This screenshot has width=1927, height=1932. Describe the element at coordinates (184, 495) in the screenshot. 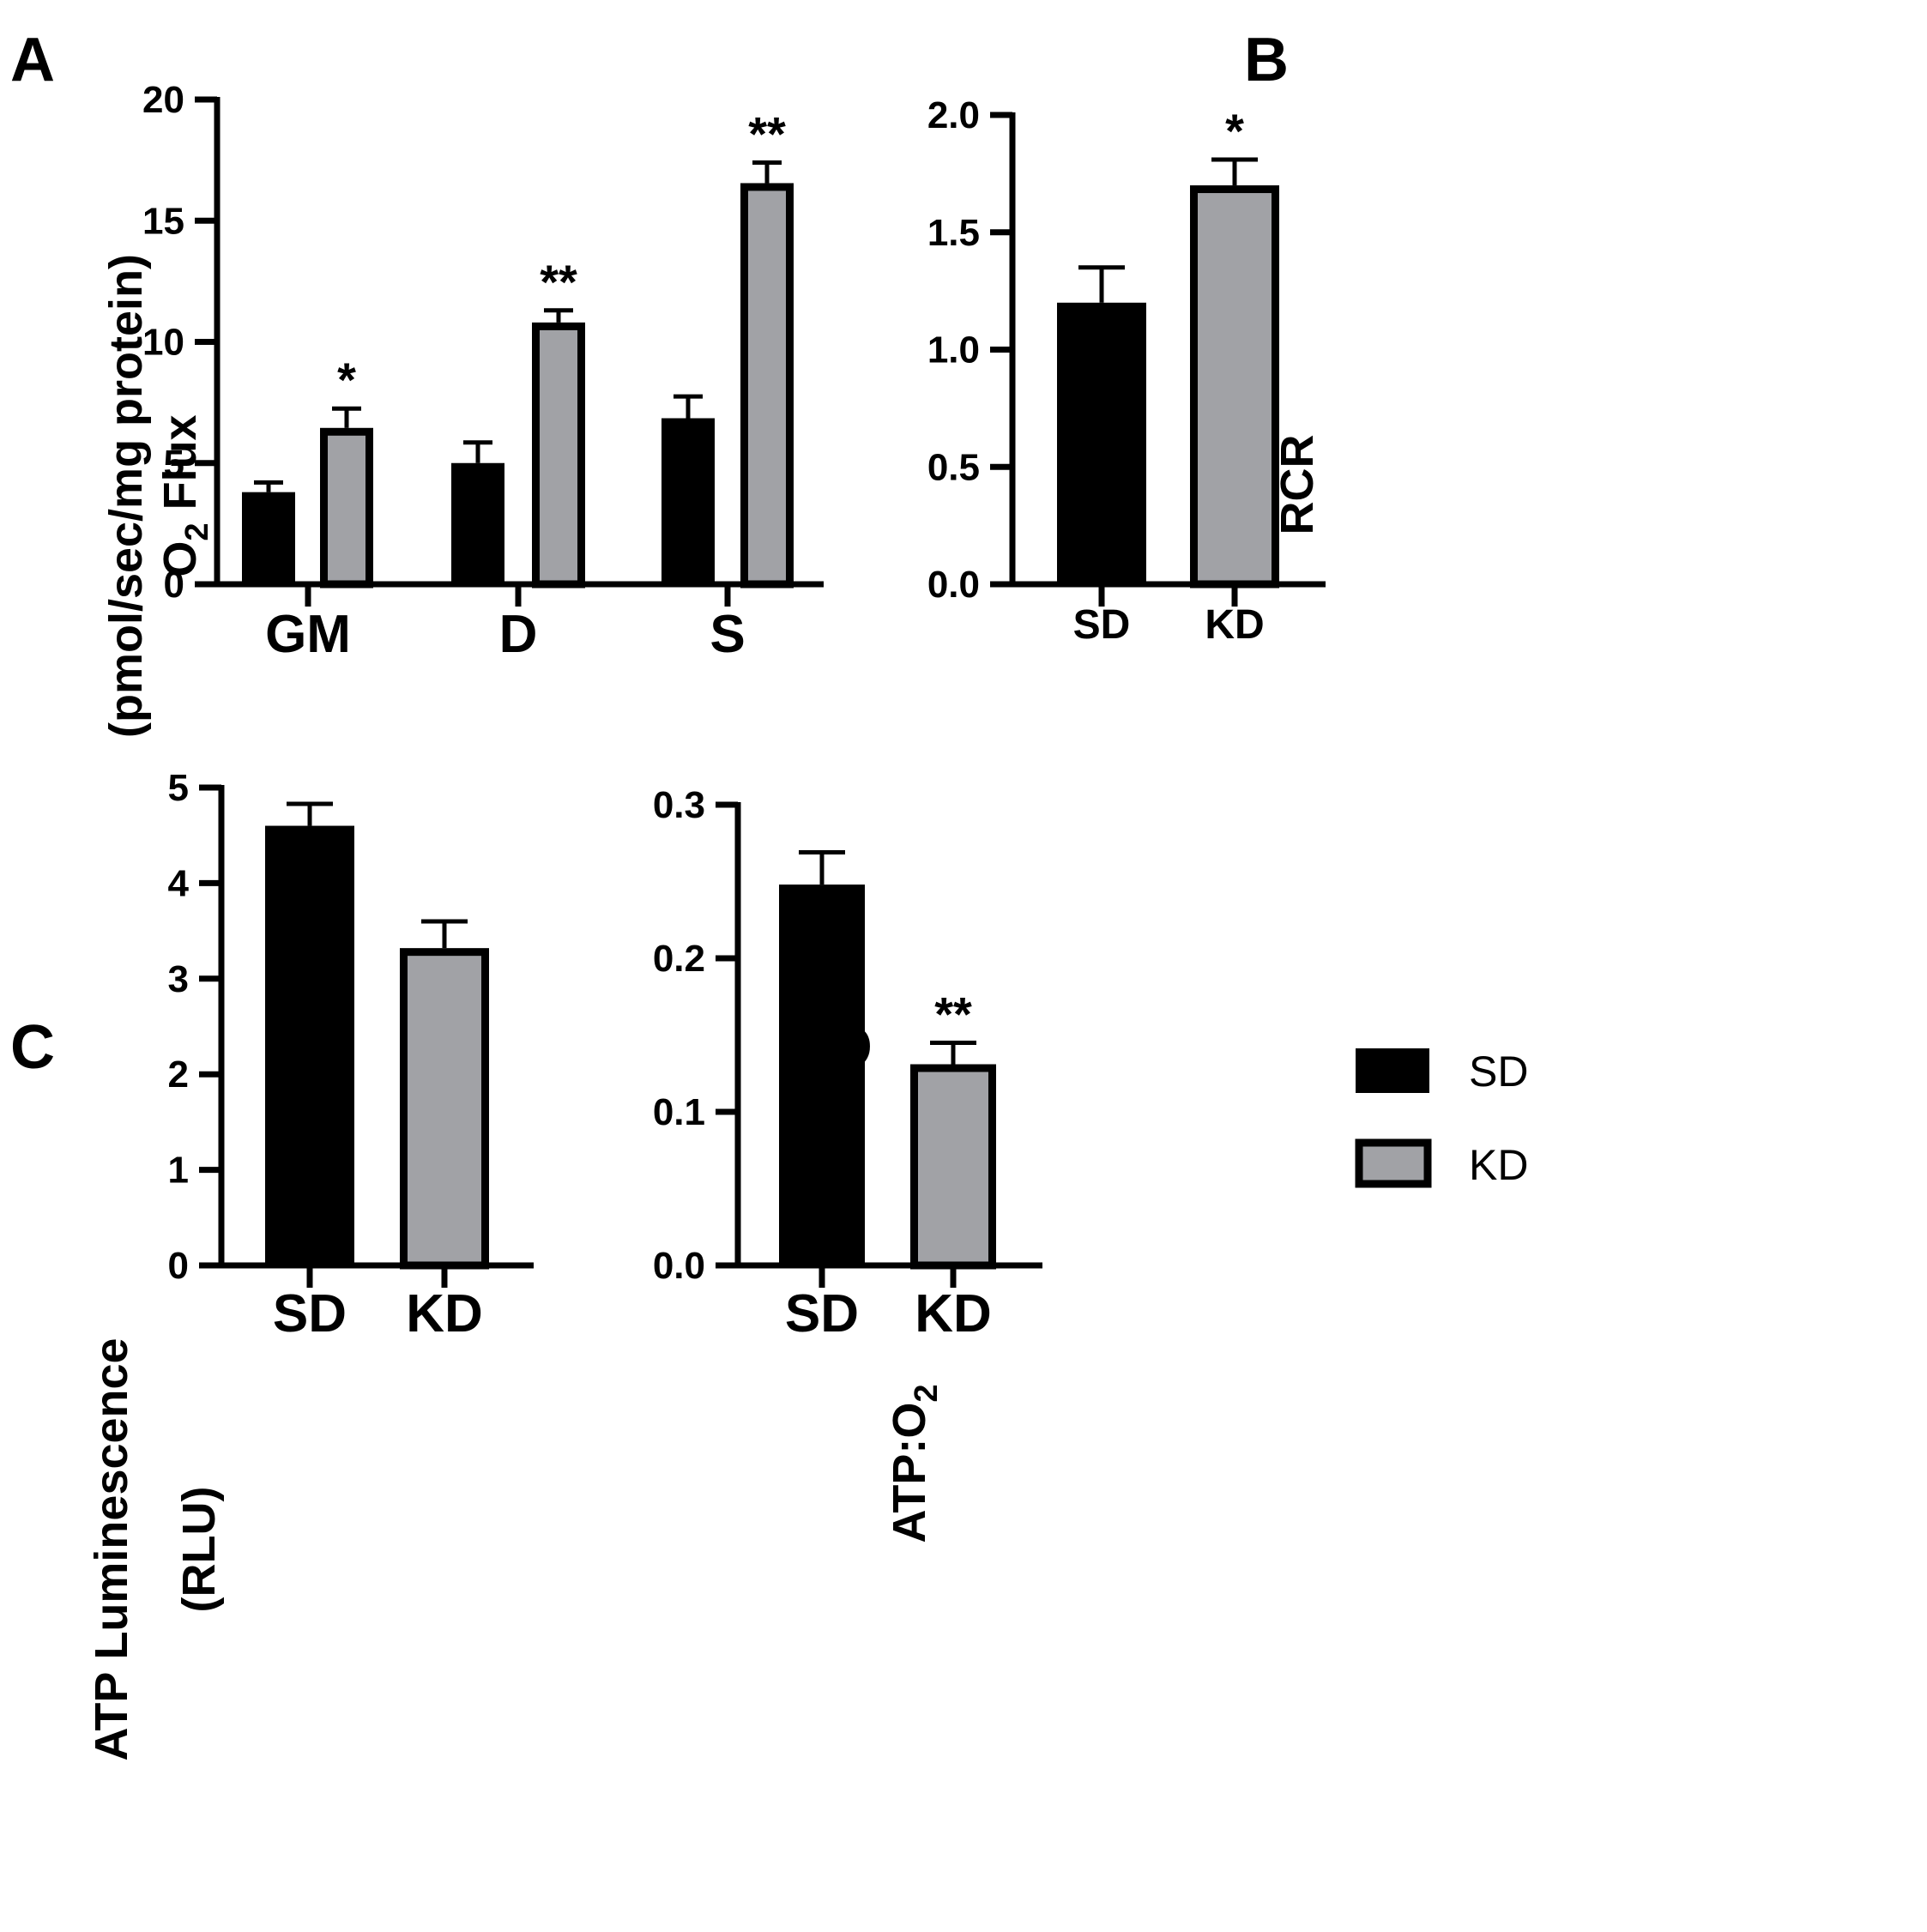

I see `y-axis-title-a-line1: O2 Flux` at that location.